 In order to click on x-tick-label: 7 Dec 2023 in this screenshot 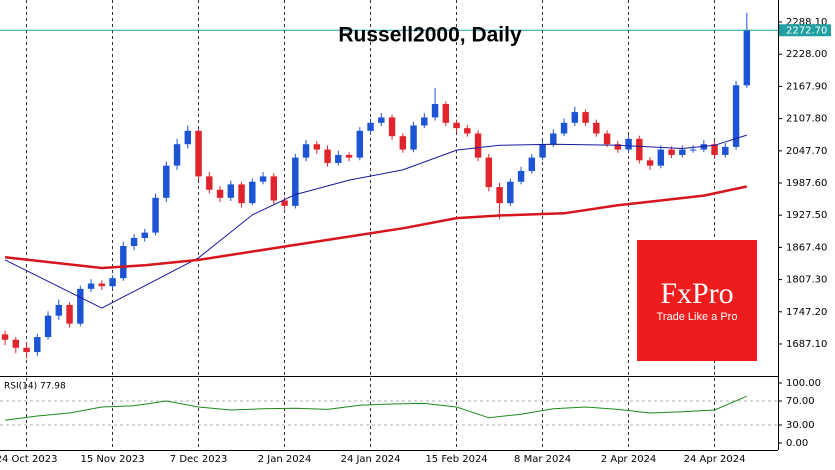, I will do `click(199, 459)`.